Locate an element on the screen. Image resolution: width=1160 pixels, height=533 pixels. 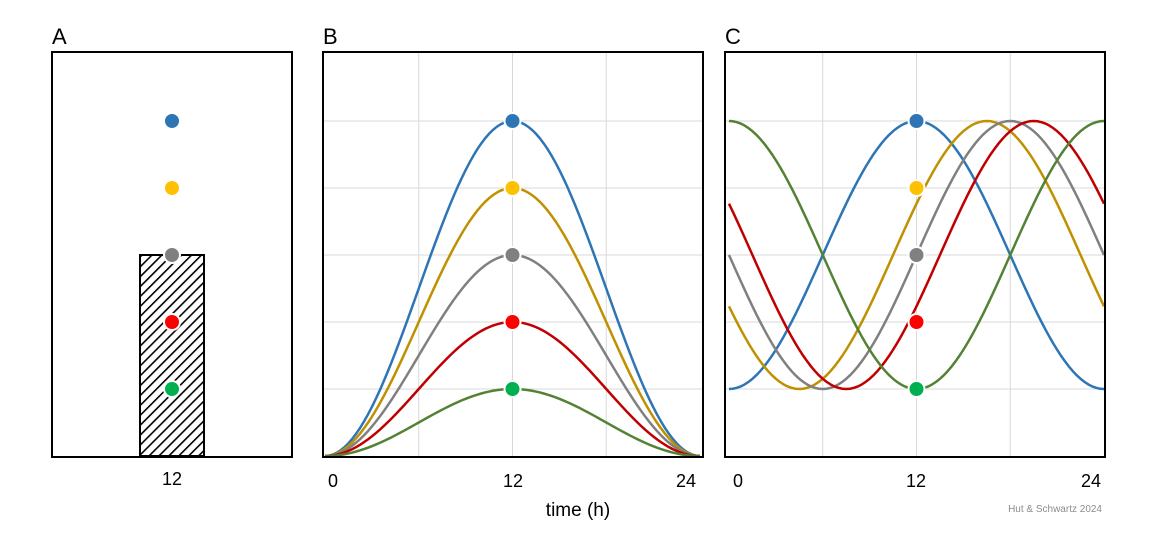
panel-c-x-tick-24: 24 is located at coordinates (1091, 481).